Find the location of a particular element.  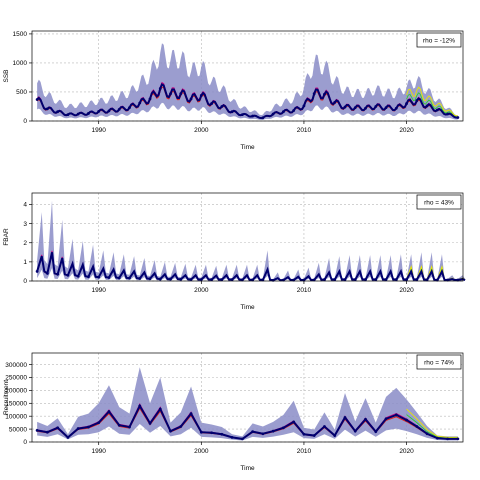

y-tick-label: 1500 is located at coordinates (20, 34).